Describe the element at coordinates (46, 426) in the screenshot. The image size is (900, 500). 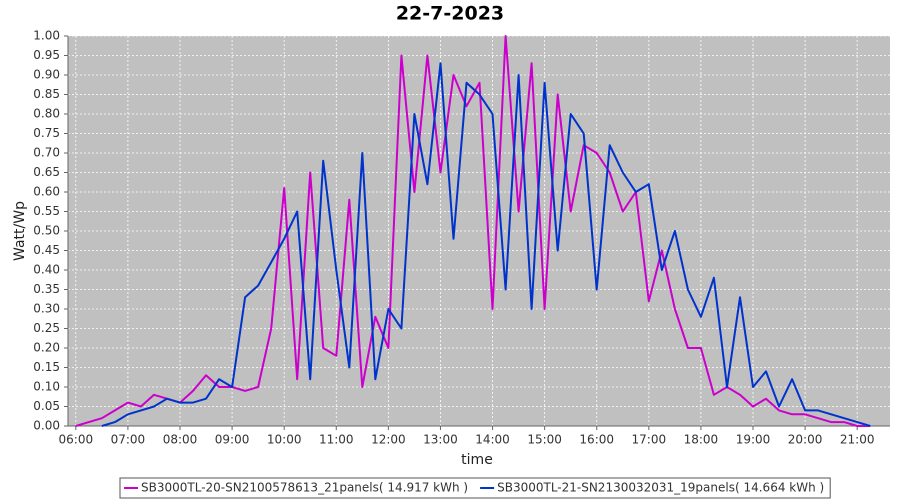
I see `y-tick-label: 0.00` at that location.